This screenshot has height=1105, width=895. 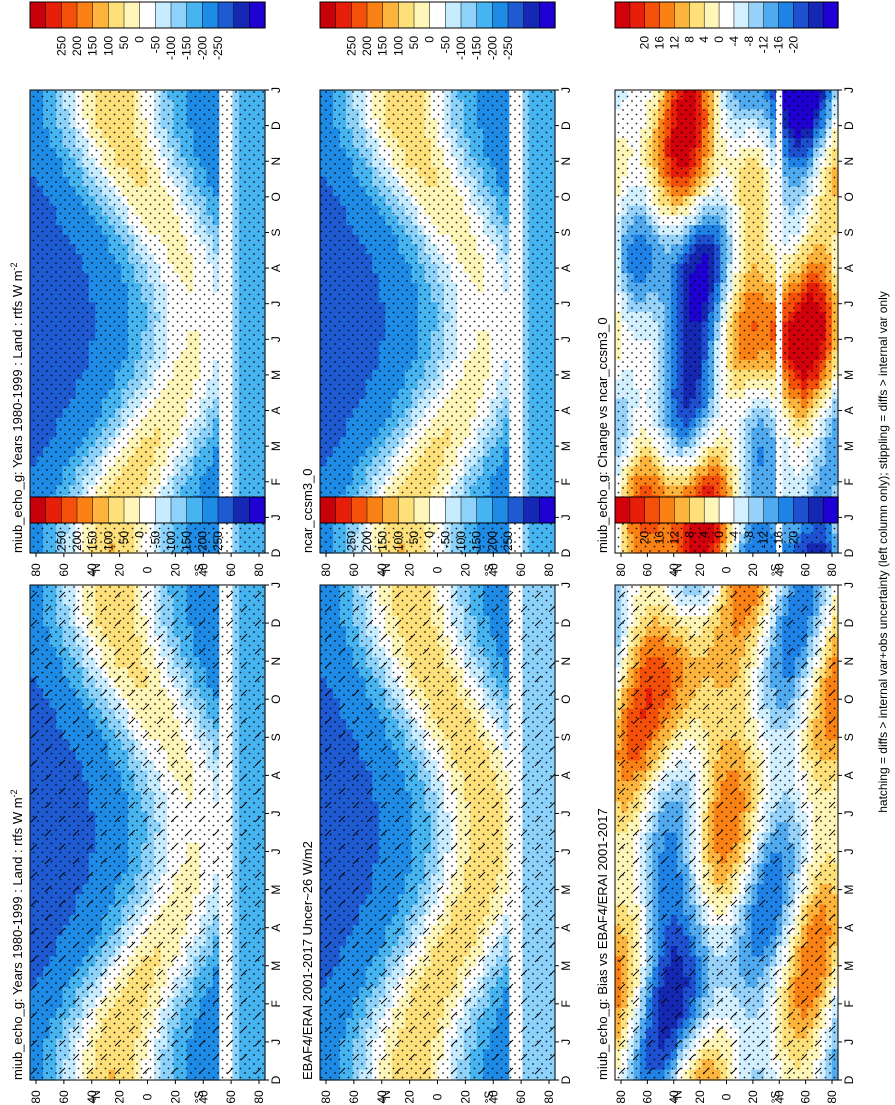 I want to click on colorbar-label: -200, so click(x=202, y=48).